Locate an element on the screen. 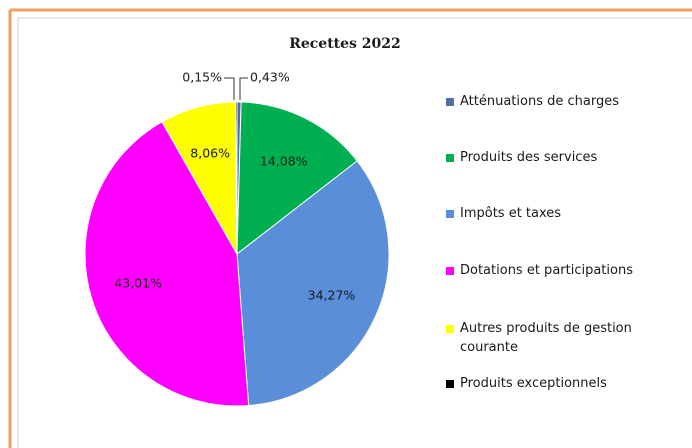  legend-item: Produits des services is located at coordinates (561, 157).